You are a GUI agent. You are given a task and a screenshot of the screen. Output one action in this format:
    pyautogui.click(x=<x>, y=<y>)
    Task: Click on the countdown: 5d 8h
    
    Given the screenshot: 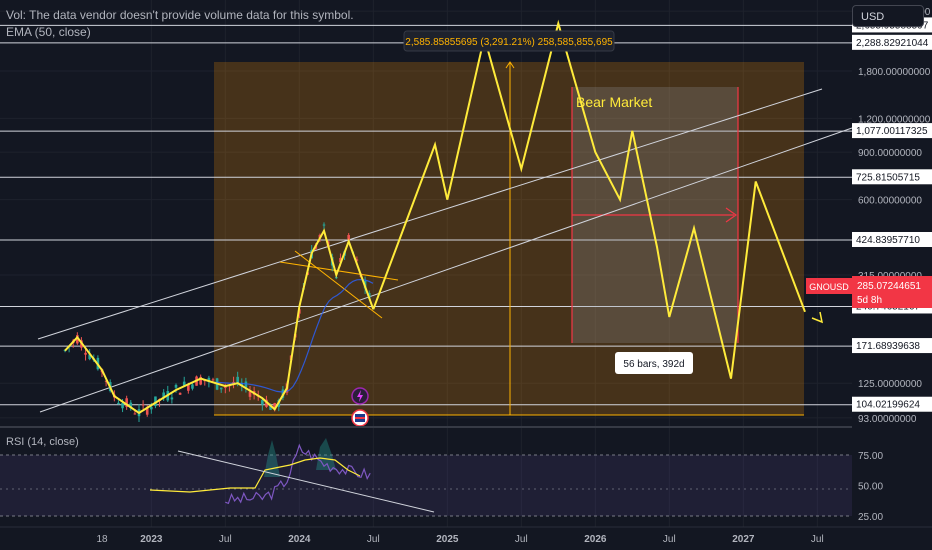 What is the action you would take?
    pyautogui.click(x=869, y=300)
    